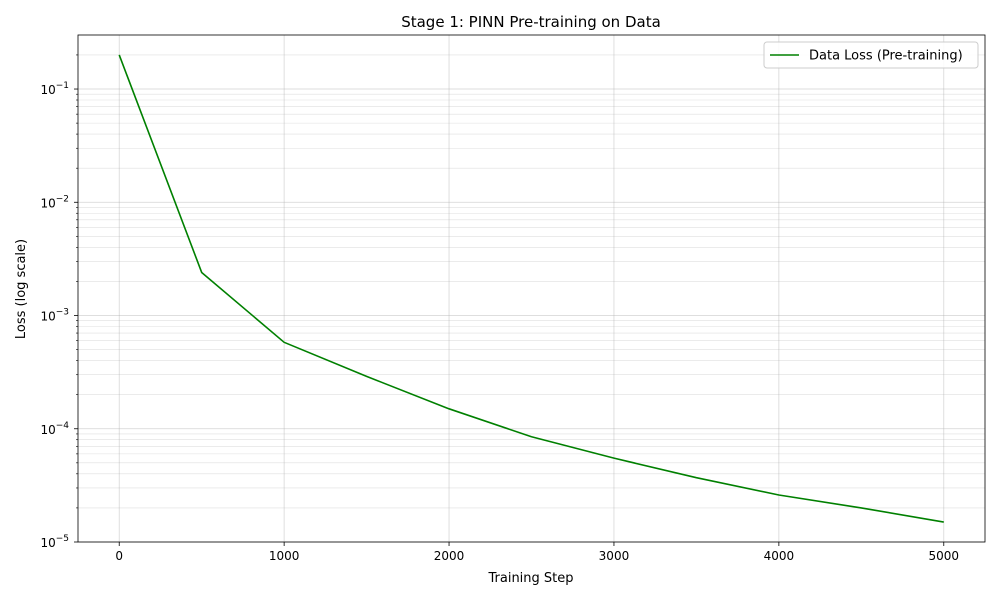 The image size is (1000, 600). I want to click on legend-box, so click(871, 55).